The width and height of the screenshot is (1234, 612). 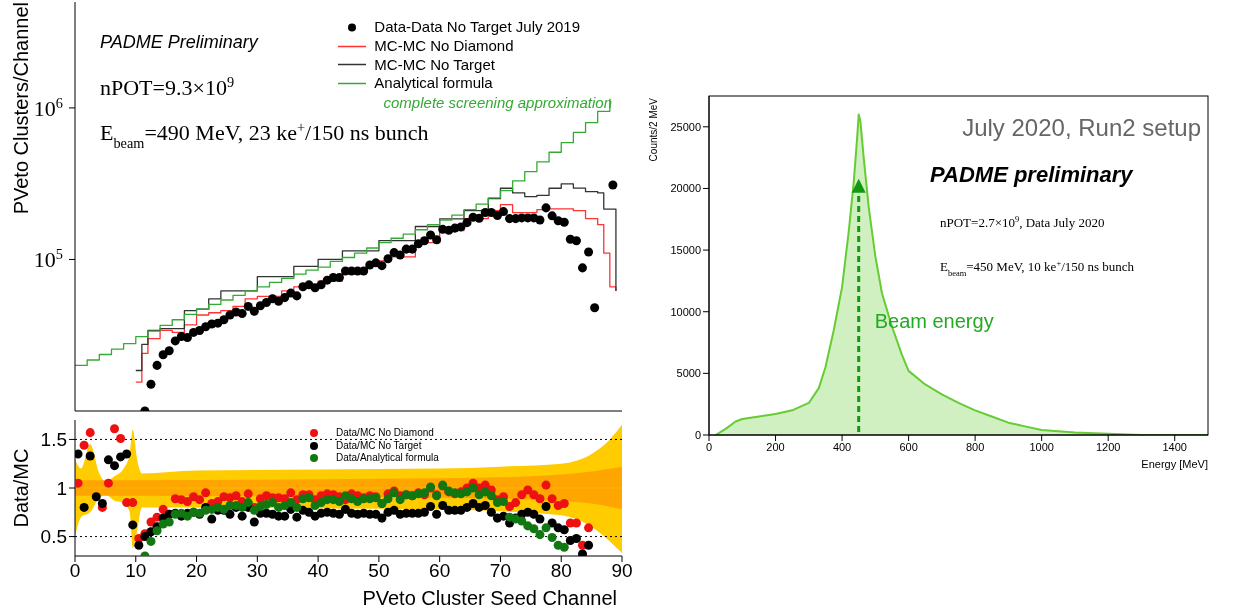 I want to click on x-tick-label: 80, so click(x=561, y=571).